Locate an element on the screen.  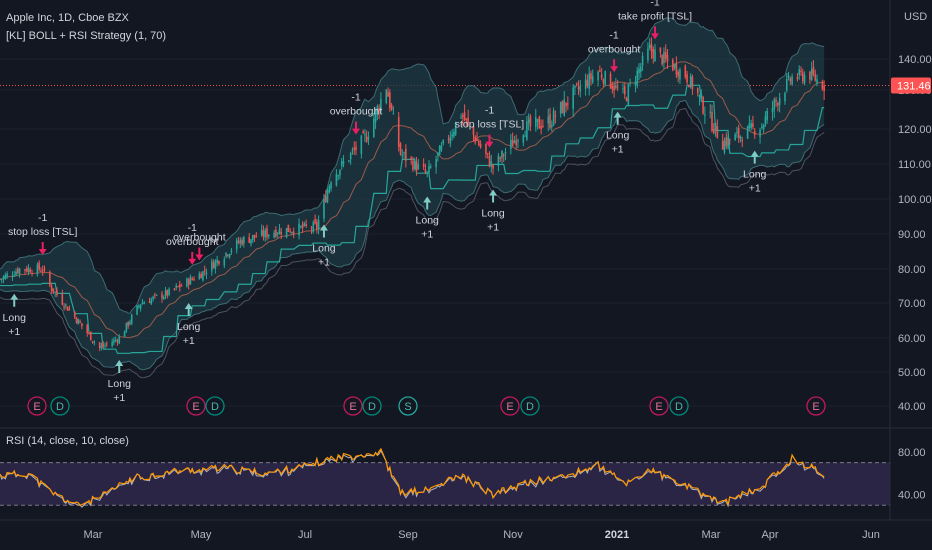
event-marker-label: S is located at coordinates (407, 407).